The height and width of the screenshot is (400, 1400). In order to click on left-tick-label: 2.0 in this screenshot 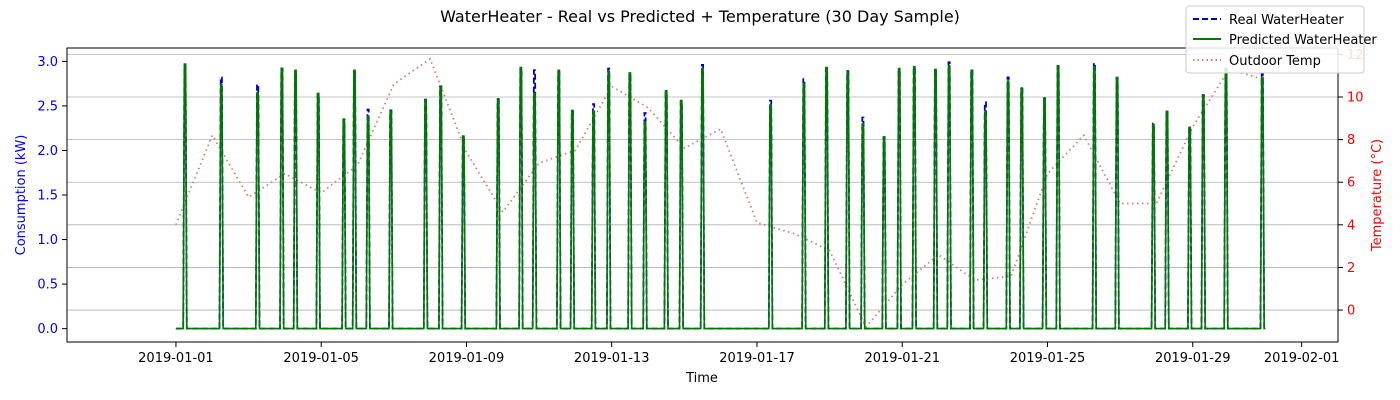, I will do `click(47, 151)`.